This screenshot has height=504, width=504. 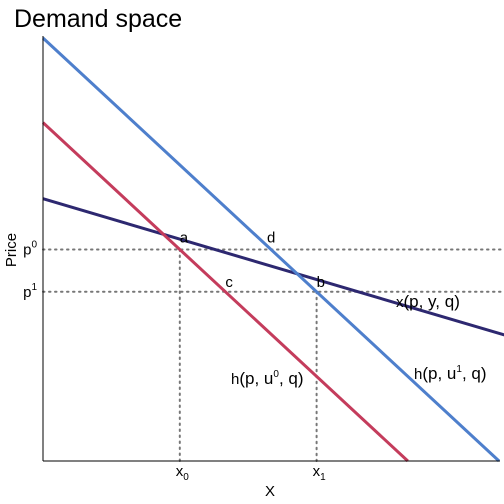 I want to click on quantity-tick-label: x1, so click(x=320, y=473).